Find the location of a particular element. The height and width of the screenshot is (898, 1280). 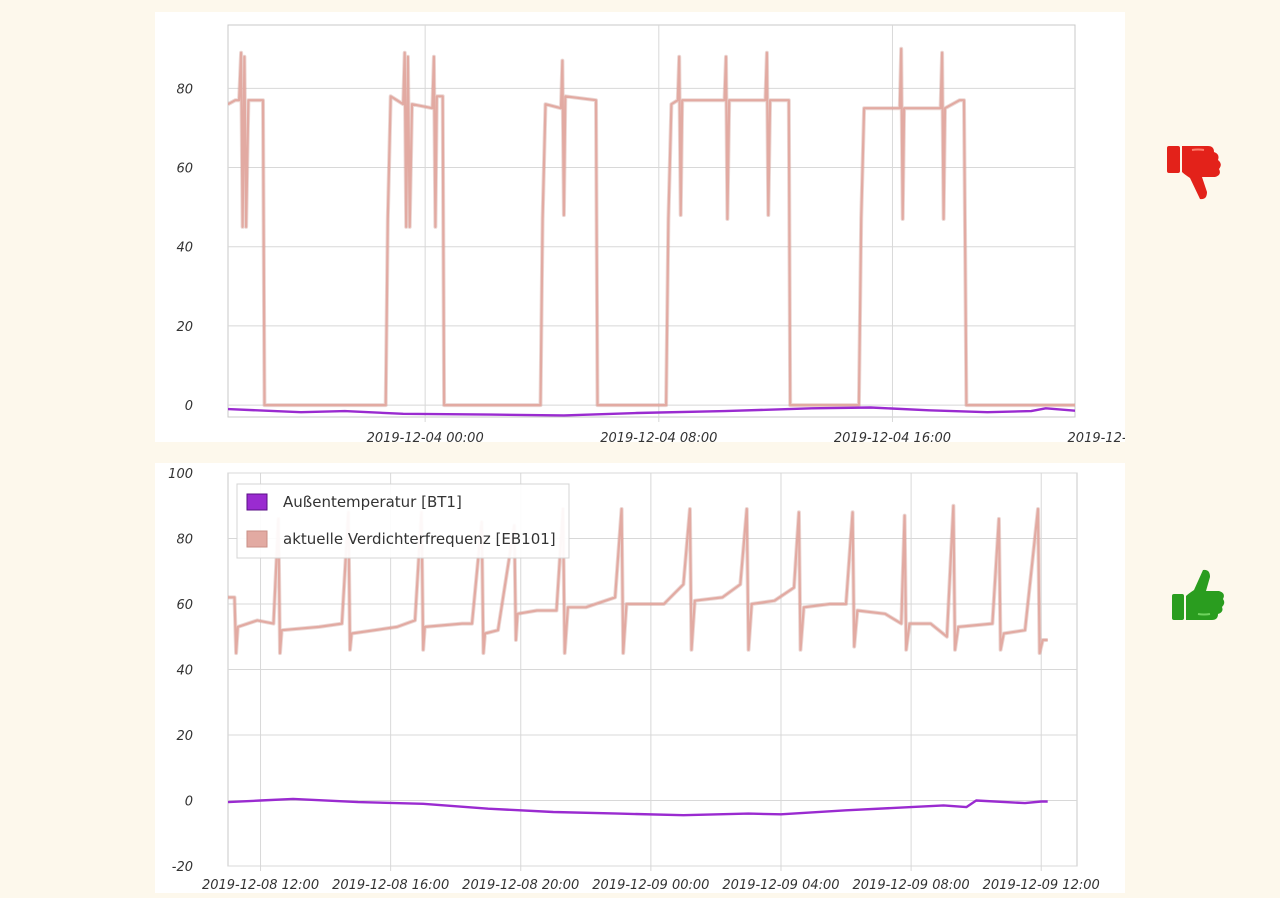

x-tick-label: 2019-12-09 04:00 is located at coordinates (780, 885).